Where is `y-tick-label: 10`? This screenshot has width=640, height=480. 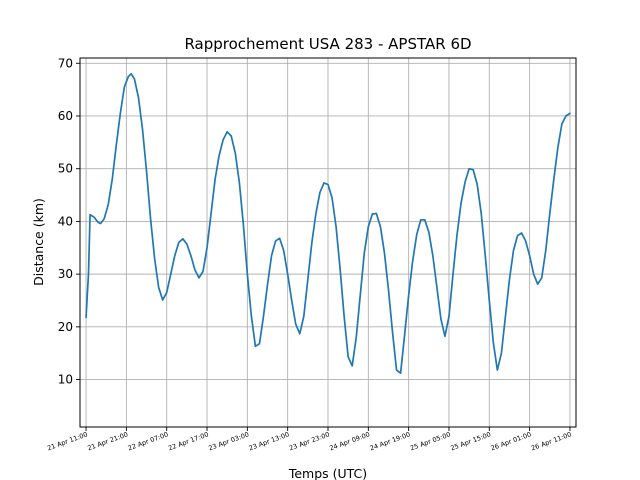
y-tick-label: 10 is located at coordinates (65, 380).